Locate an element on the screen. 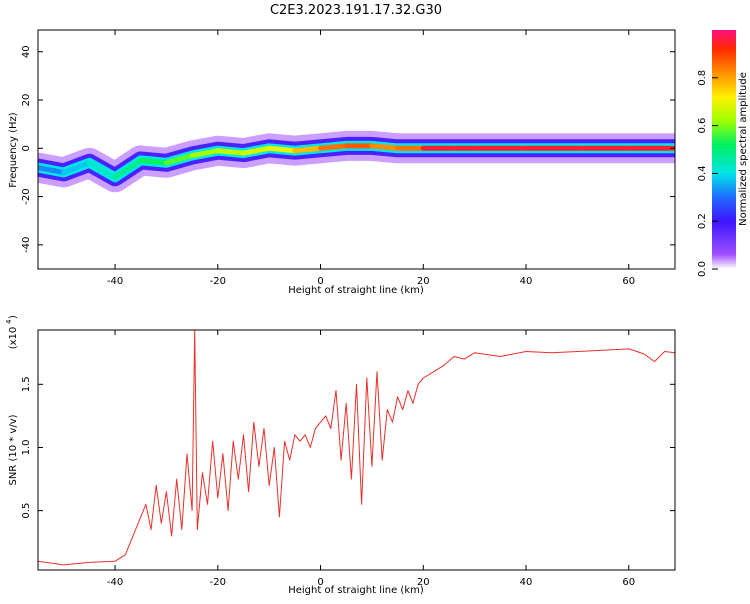 The height and width of the screenshot is (604, 750). snr-ytick-label: 1.5 is located at coordinates (26, 384).